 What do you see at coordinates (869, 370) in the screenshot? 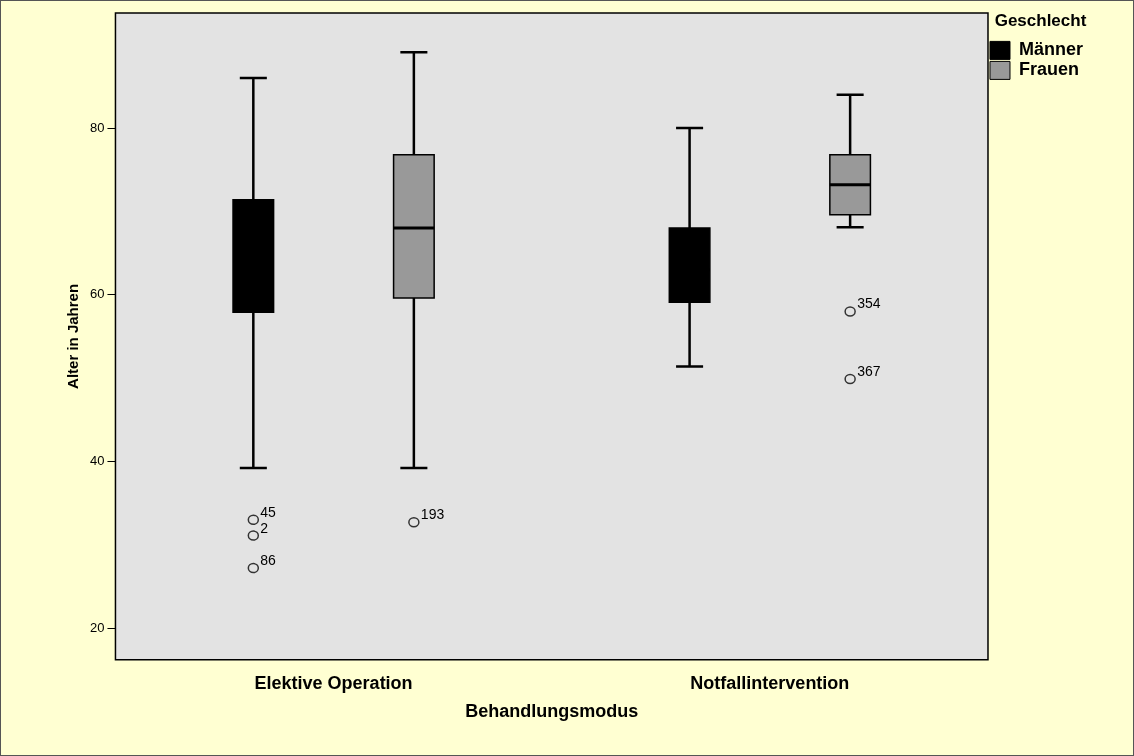
I see `annotation: 367` at bounding box center [869, 370].